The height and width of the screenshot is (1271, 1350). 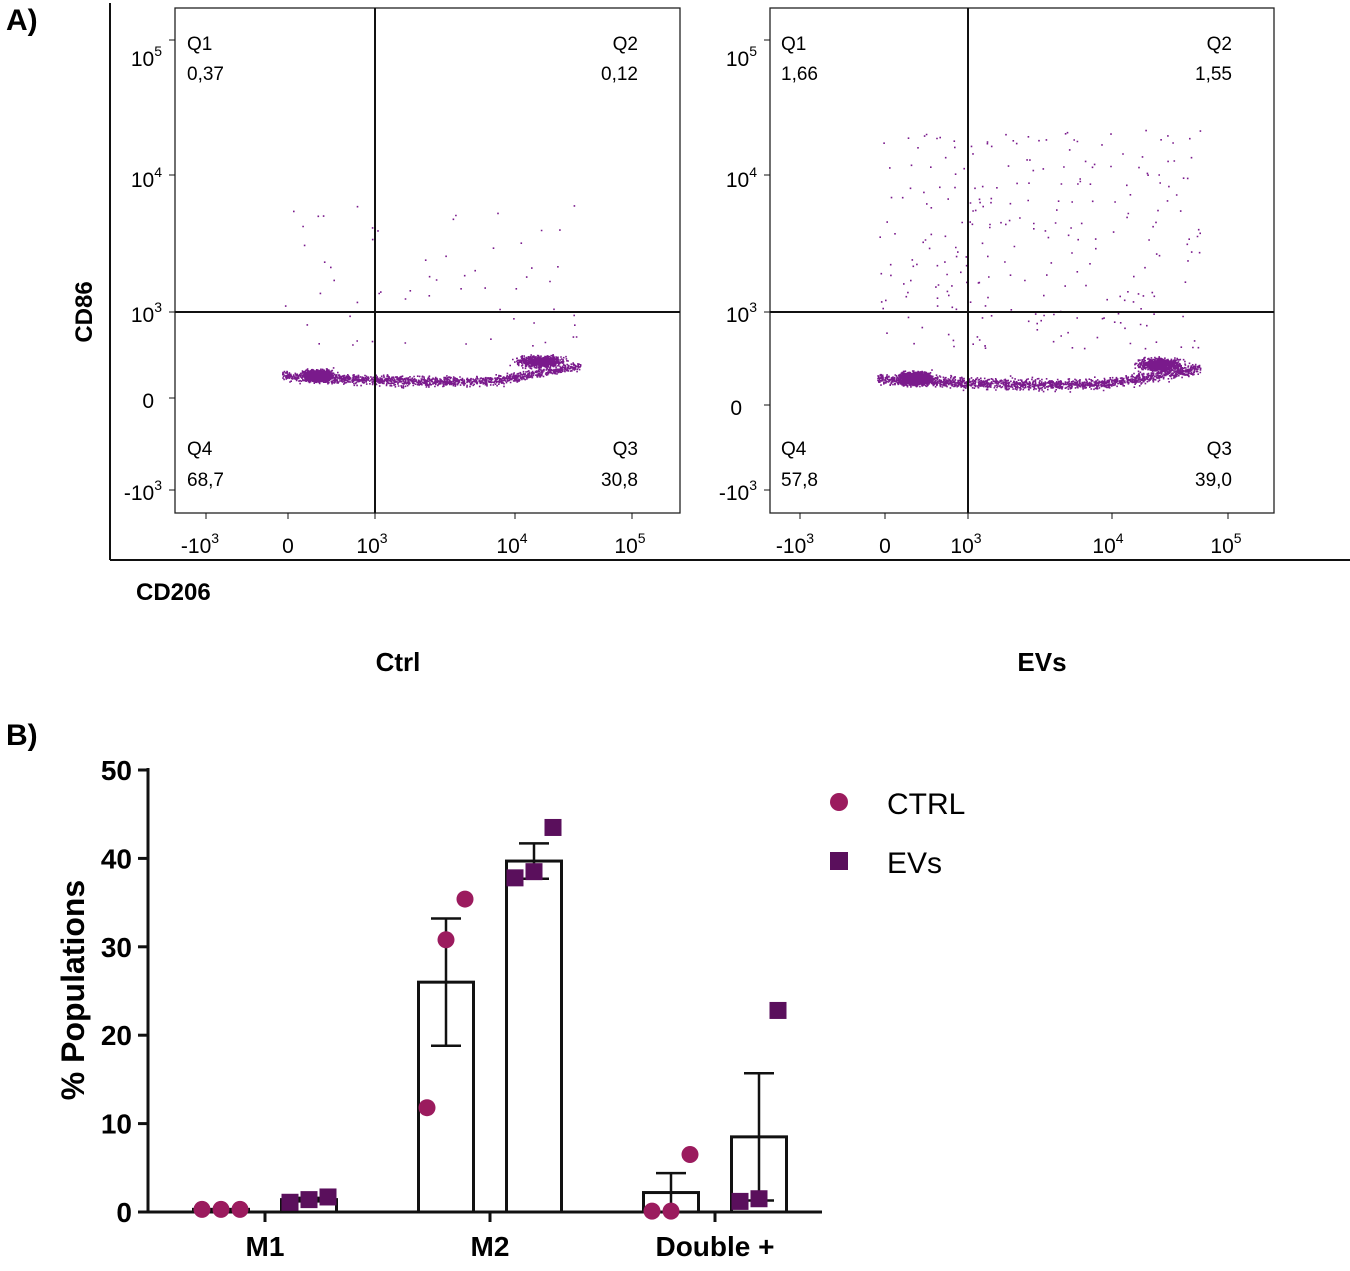 I want to click on quadrant-value-q3-ctrl: 30,8, so click(x=619, y=480).